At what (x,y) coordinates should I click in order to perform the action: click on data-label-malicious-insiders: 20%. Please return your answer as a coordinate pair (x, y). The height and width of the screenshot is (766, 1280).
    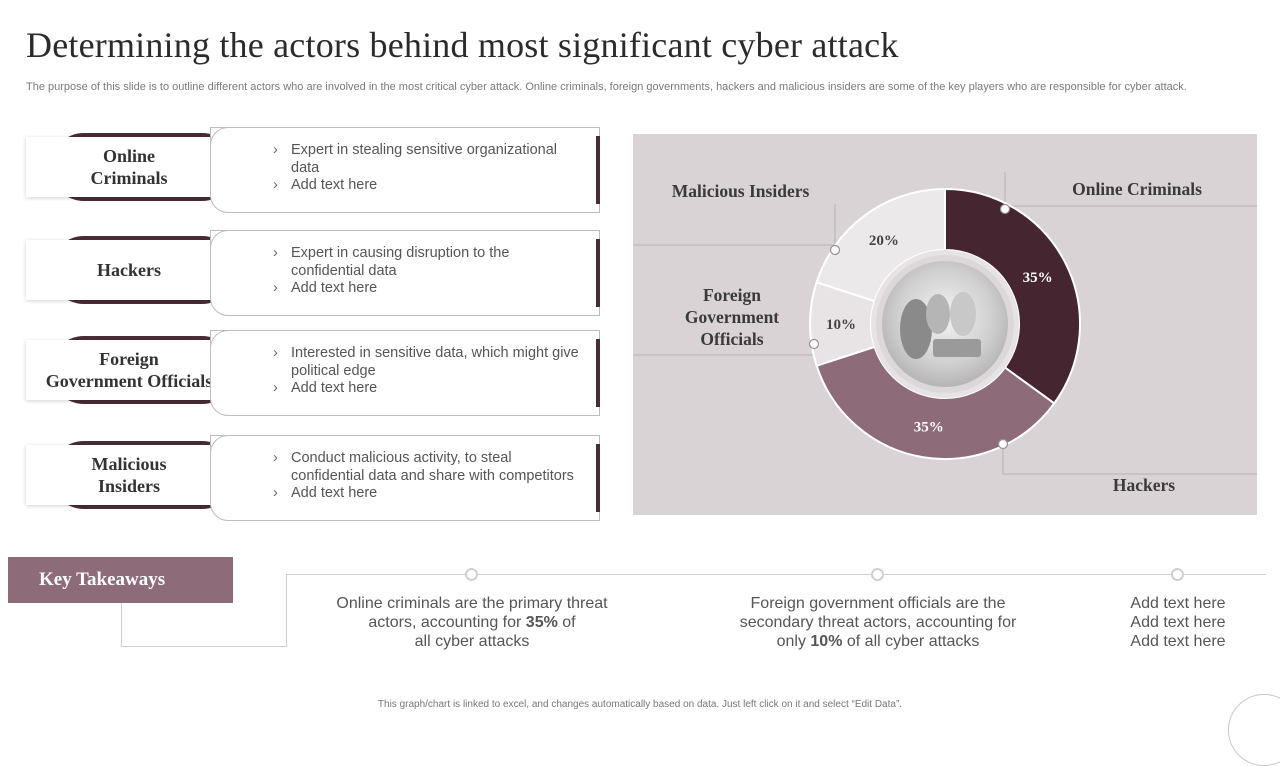
    Looking at the image, I should click on (884, 241).